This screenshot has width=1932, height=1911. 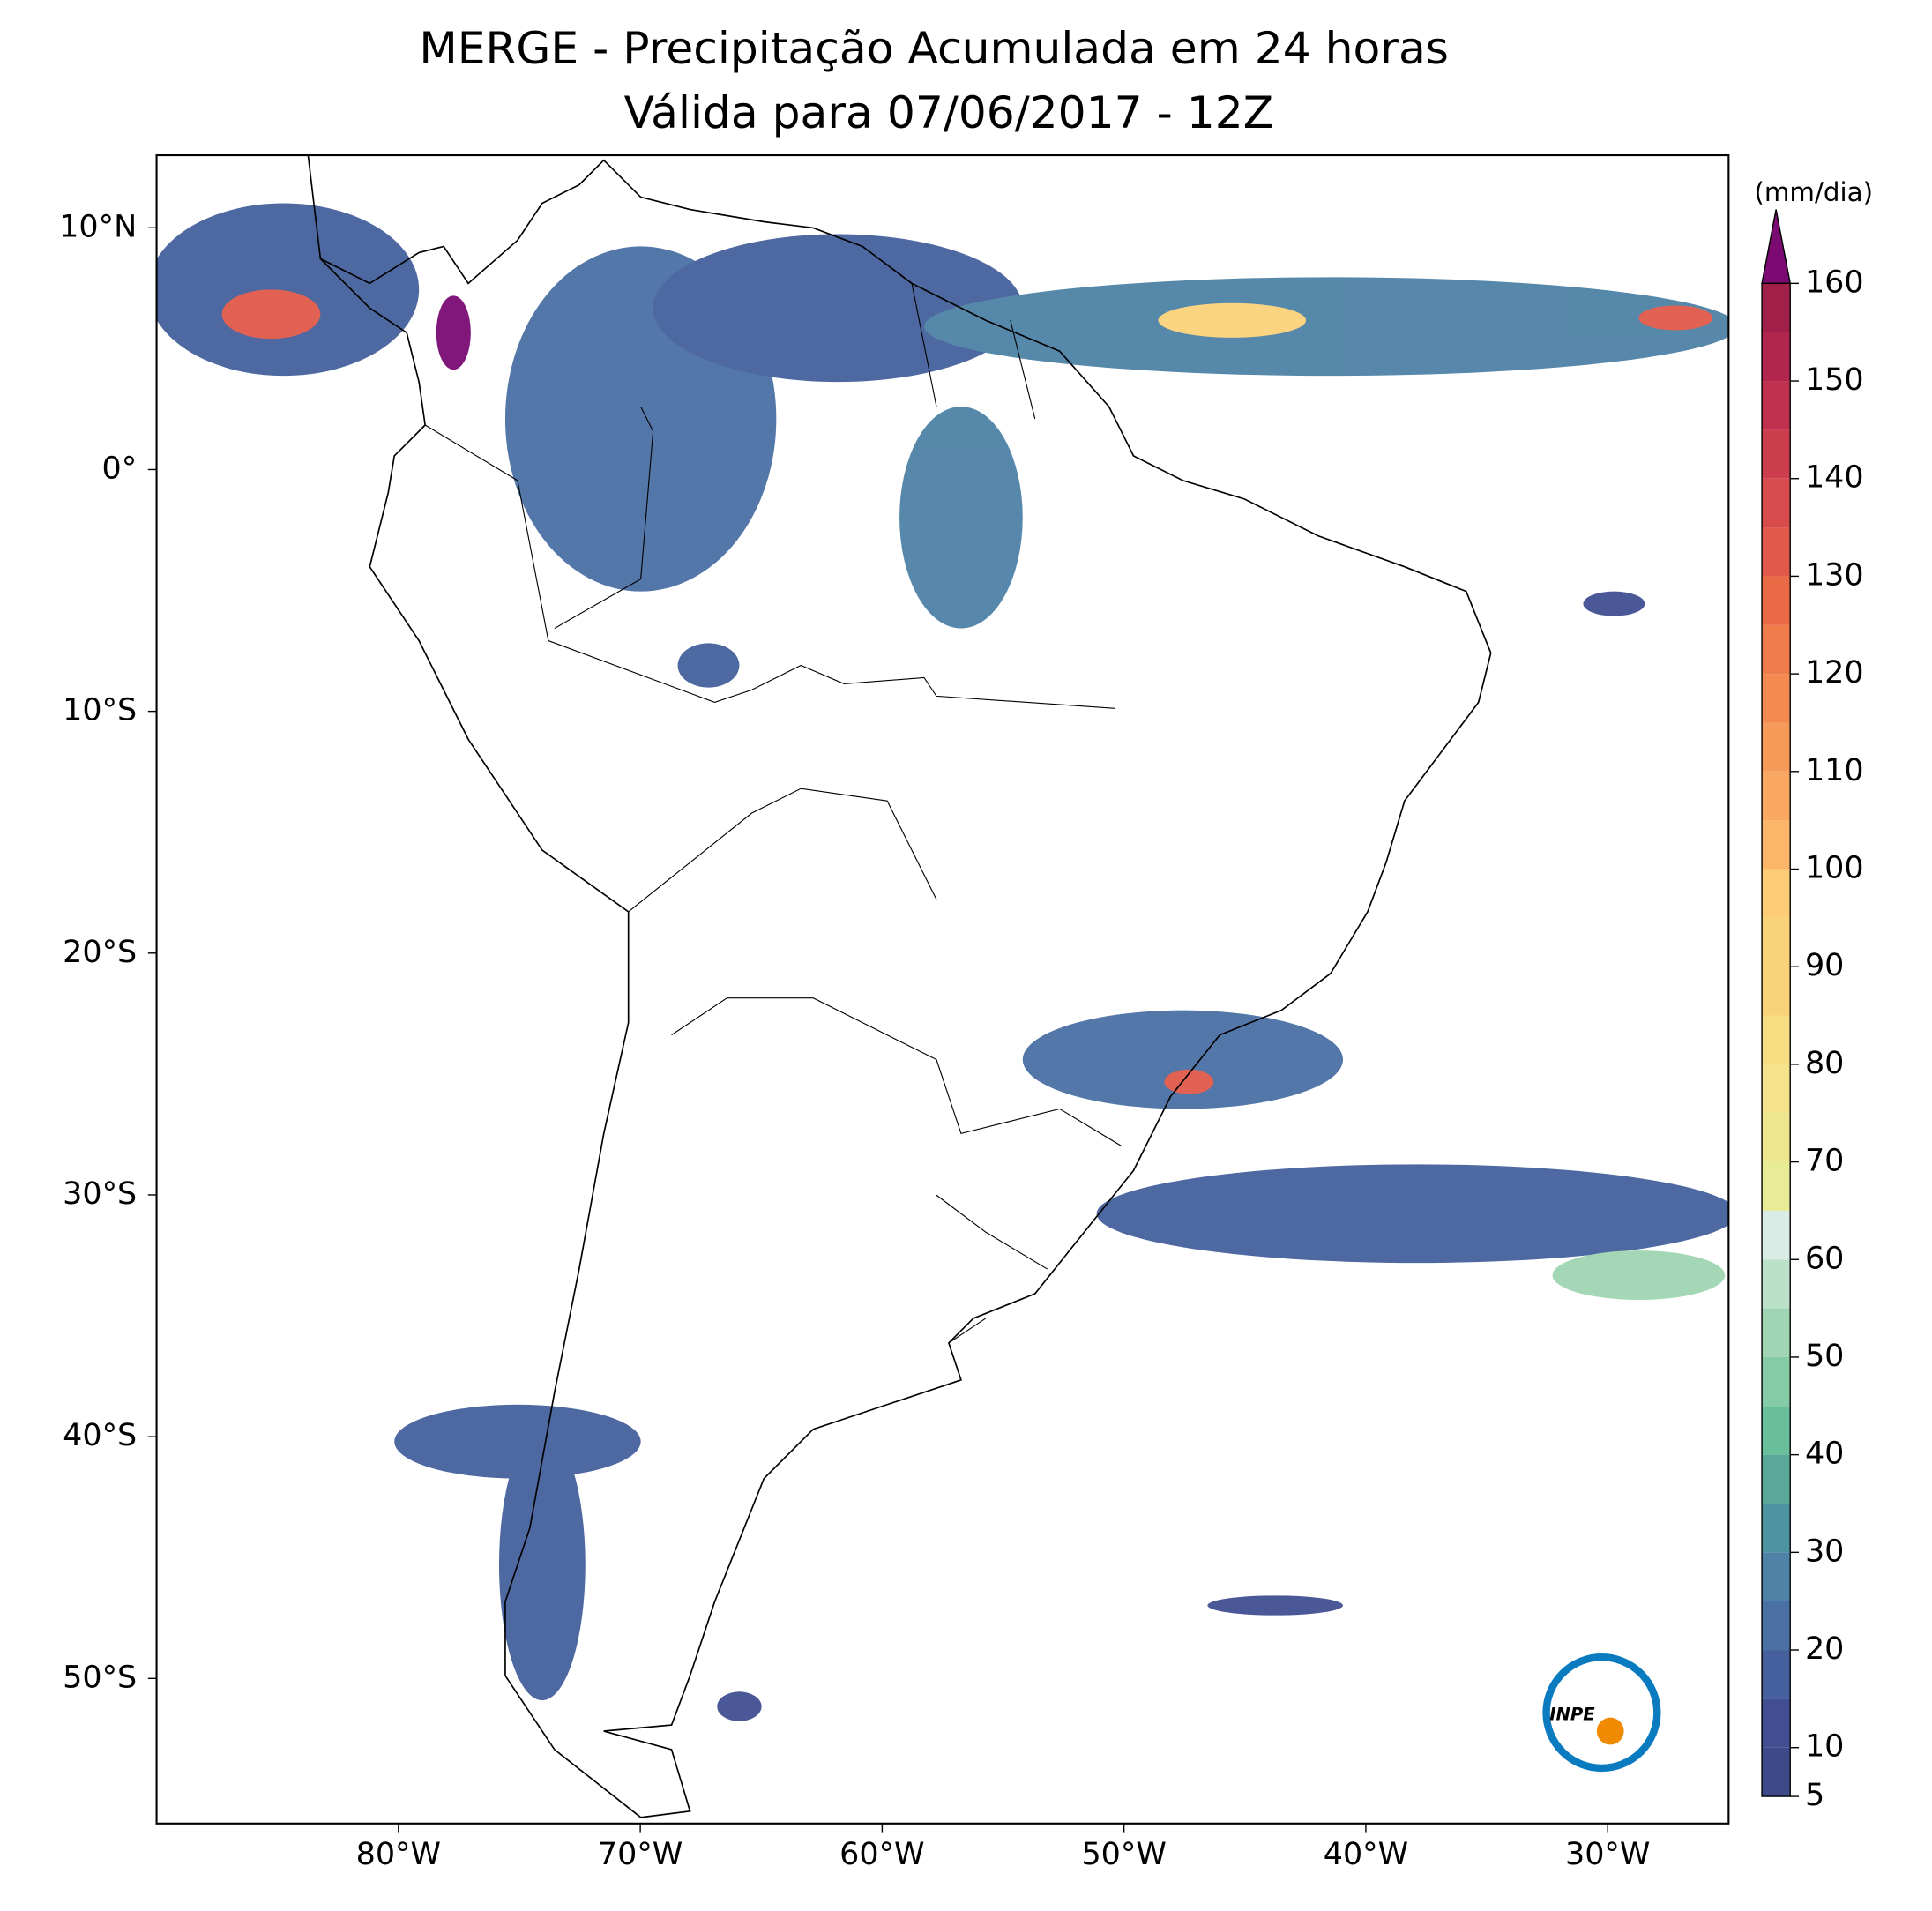 What do you see at coordinates (120, 469) in the screenshot?
I see `y-tick-label: 0°` at bounding box center [120, 469].